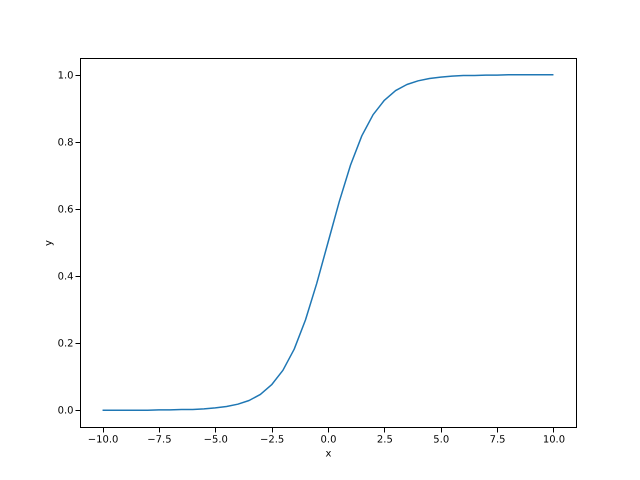  What do you see at coordinates (66, 76) in the screenshot?
I see `y-tick-label: 1.0` at bounding box center [66, 76].